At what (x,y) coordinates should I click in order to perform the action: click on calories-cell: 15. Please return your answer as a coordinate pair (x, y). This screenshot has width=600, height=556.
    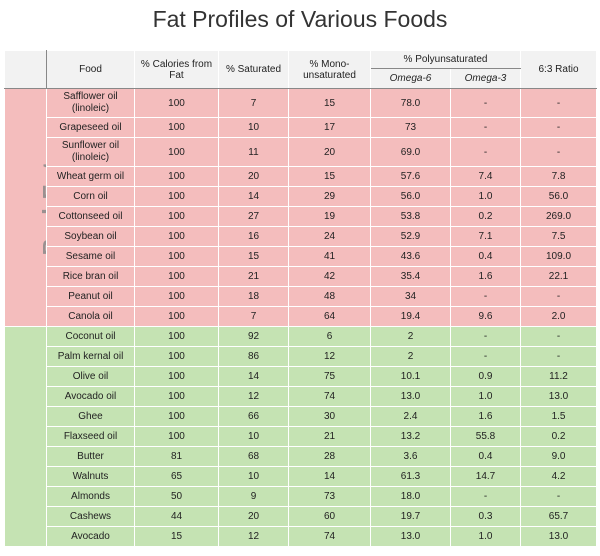
    Looking at the image, I should click on (176, 536).